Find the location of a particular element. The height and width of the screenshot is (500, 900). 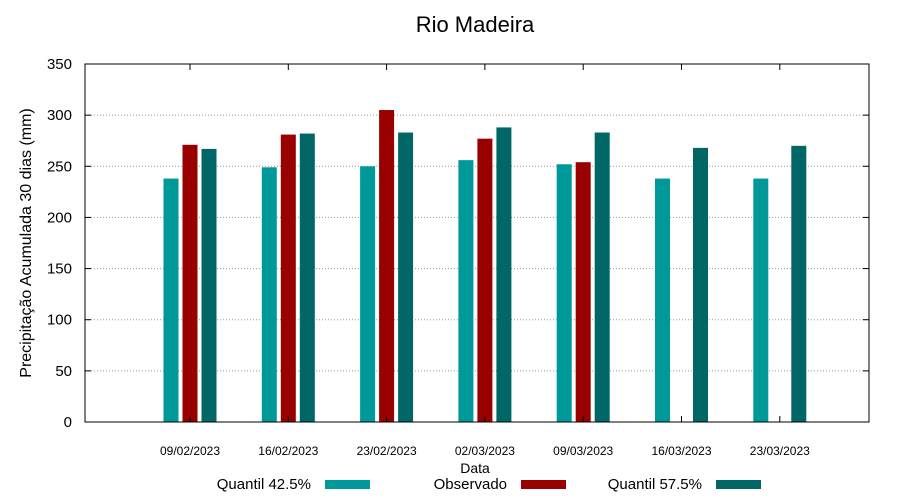

legend-label: Quantil 42.5% is located at coordinates (264, 484).